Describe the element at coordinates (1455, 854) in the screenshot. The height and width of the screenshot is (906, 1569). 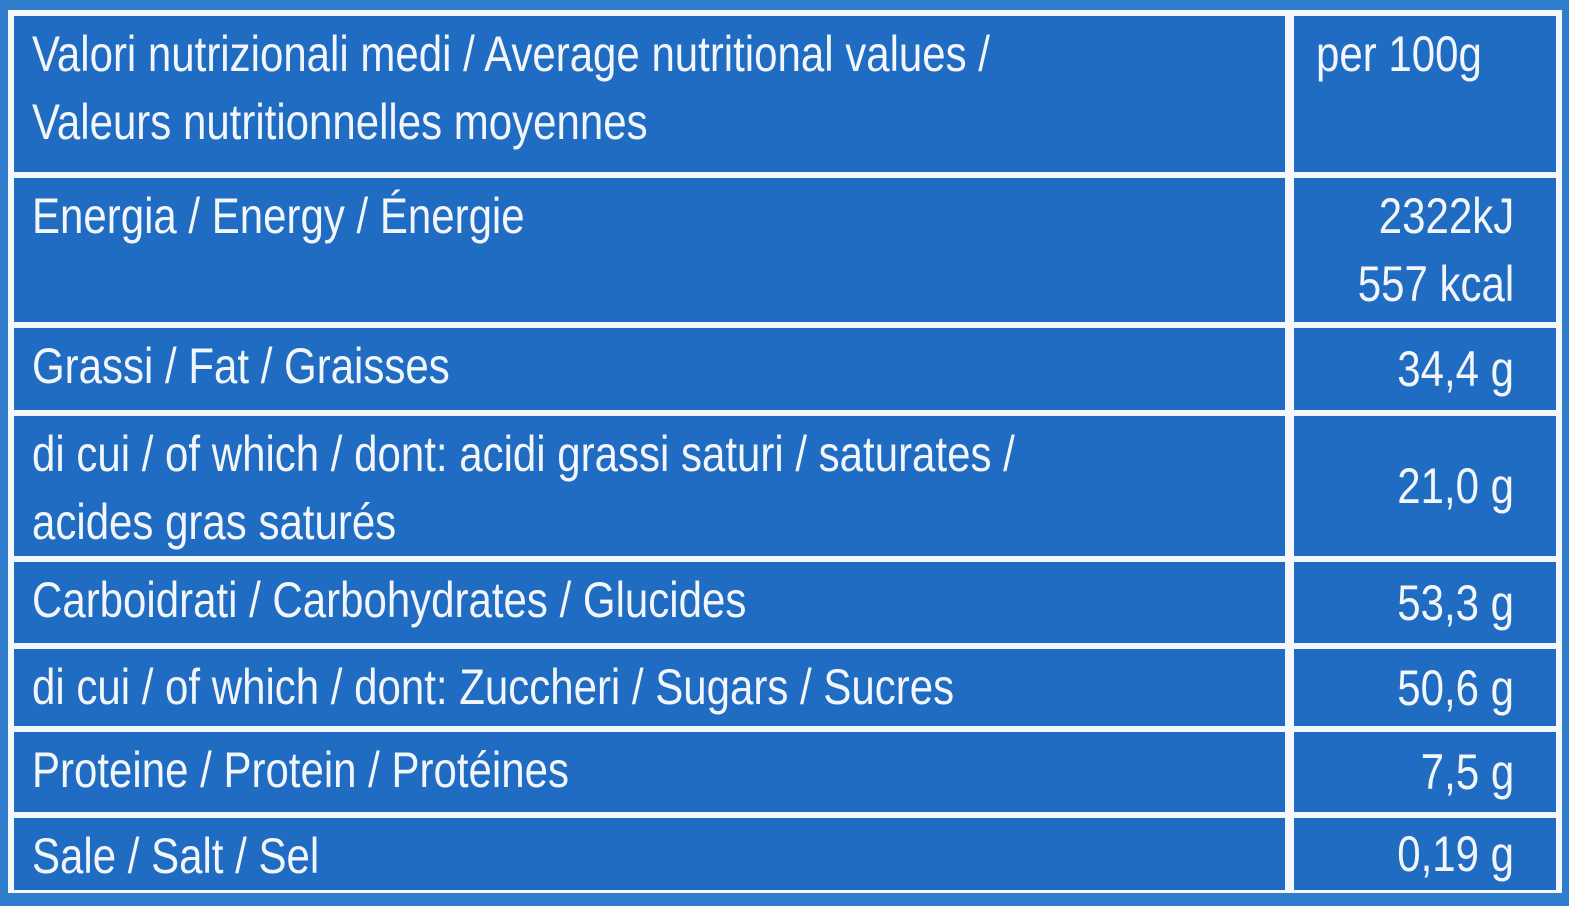
I see `cell-text: 0,19 g` at that location.